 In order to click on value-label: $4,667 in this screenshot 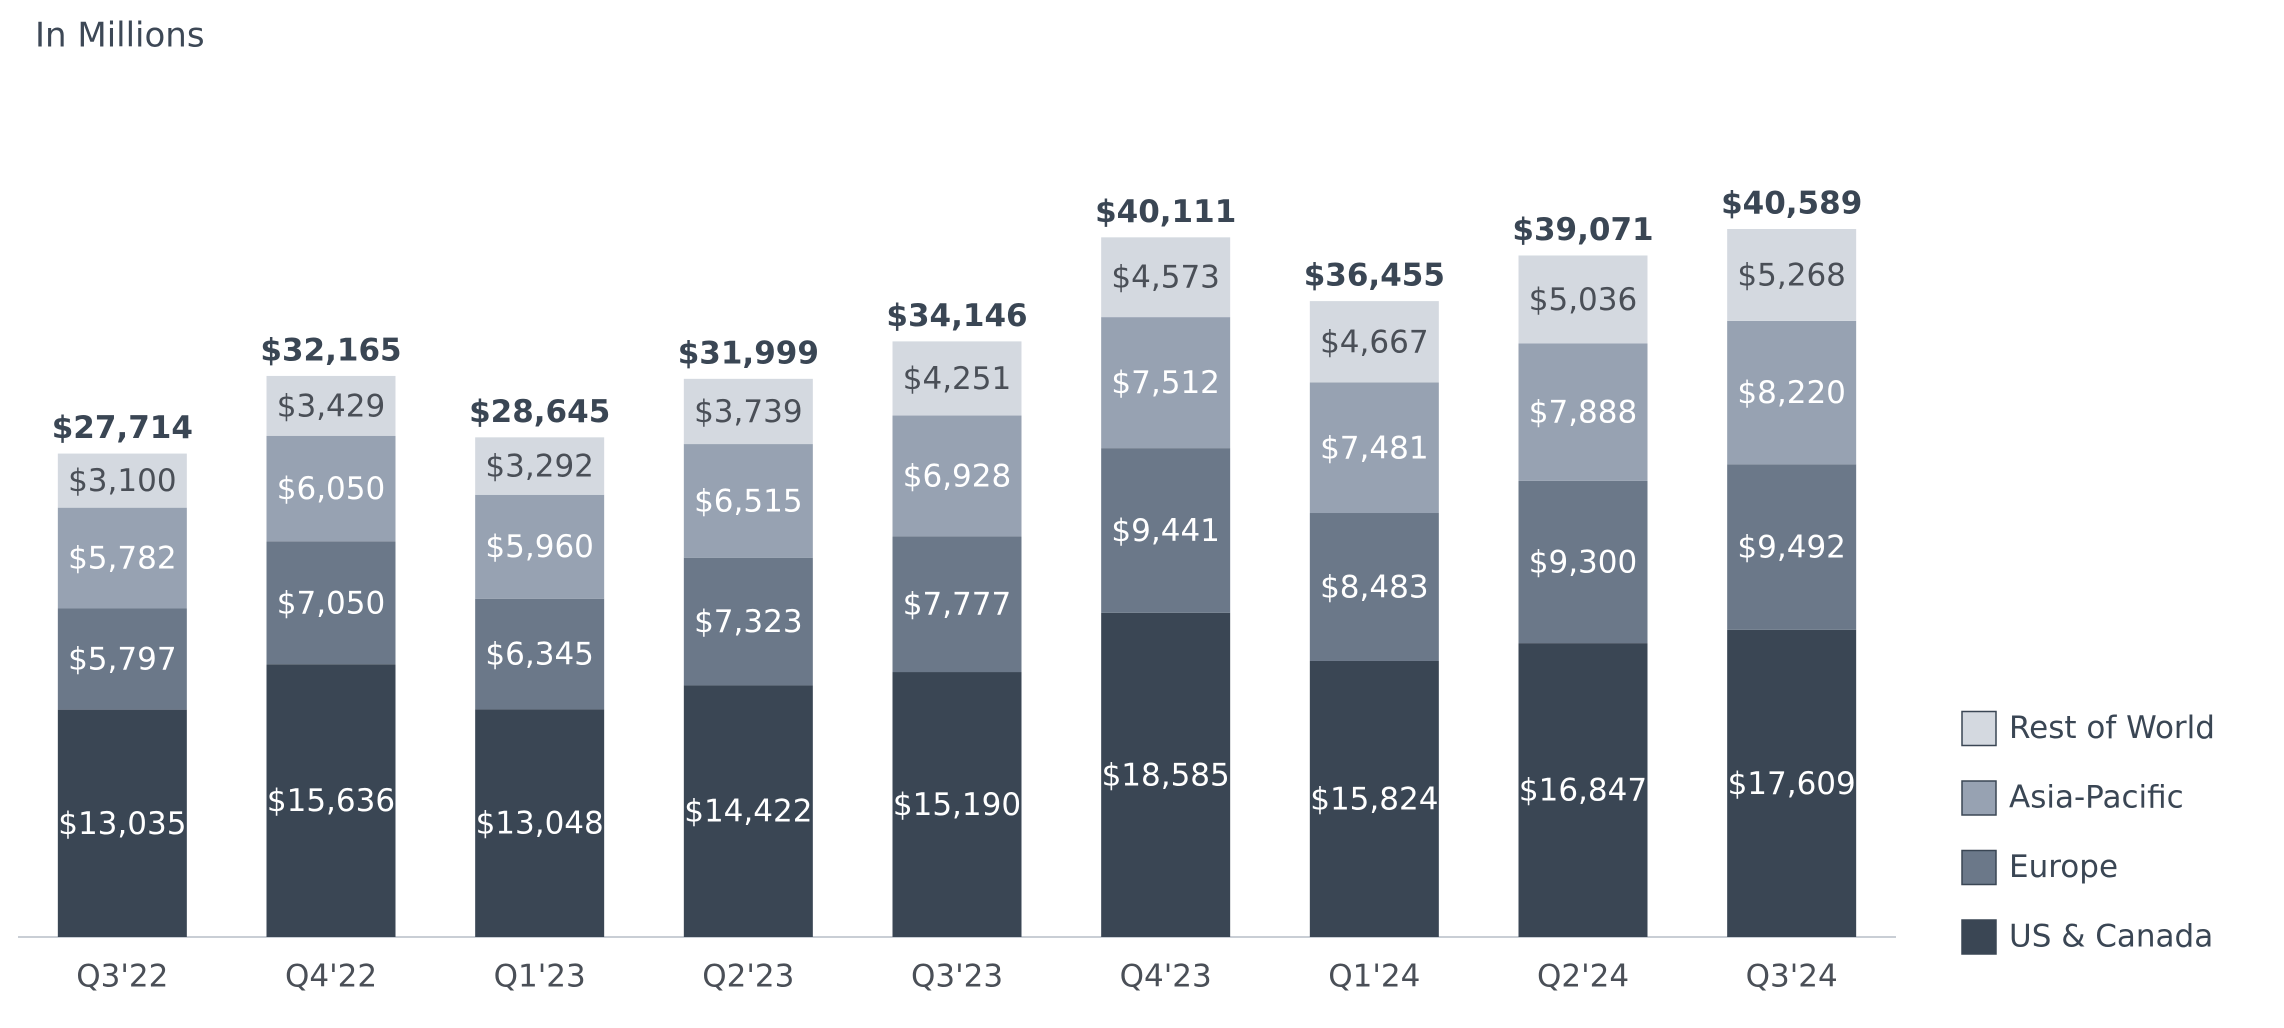, I will do `click(1374, 342)`.